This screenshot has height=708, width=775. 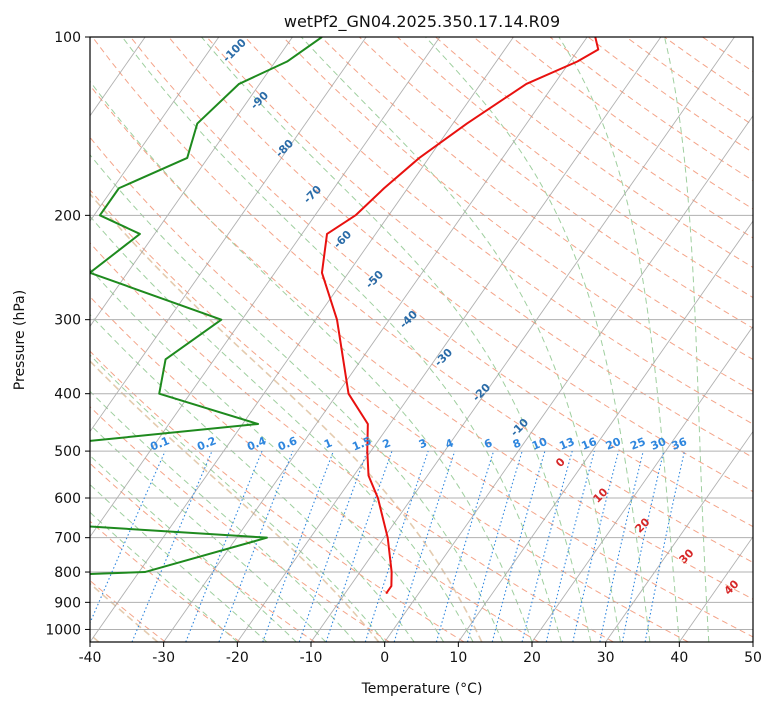 I want to click on x-tick-label: 40, so click(x=679, y=658).